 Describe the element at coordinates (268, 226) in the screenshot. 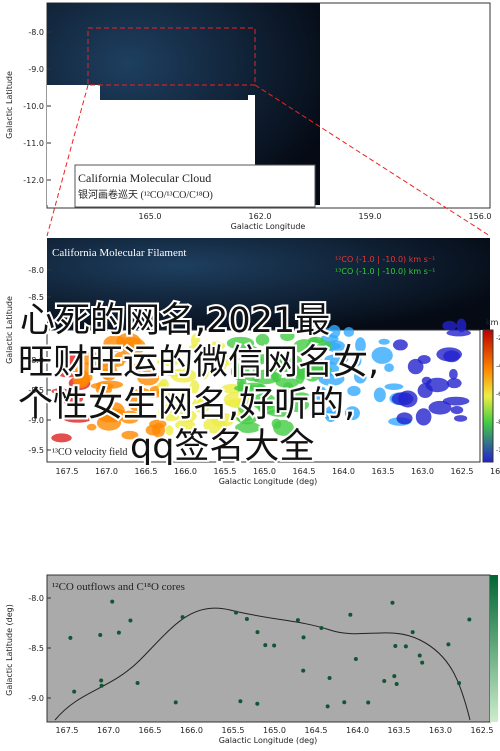

I see `x-label: Galactic Longitude` at that location.